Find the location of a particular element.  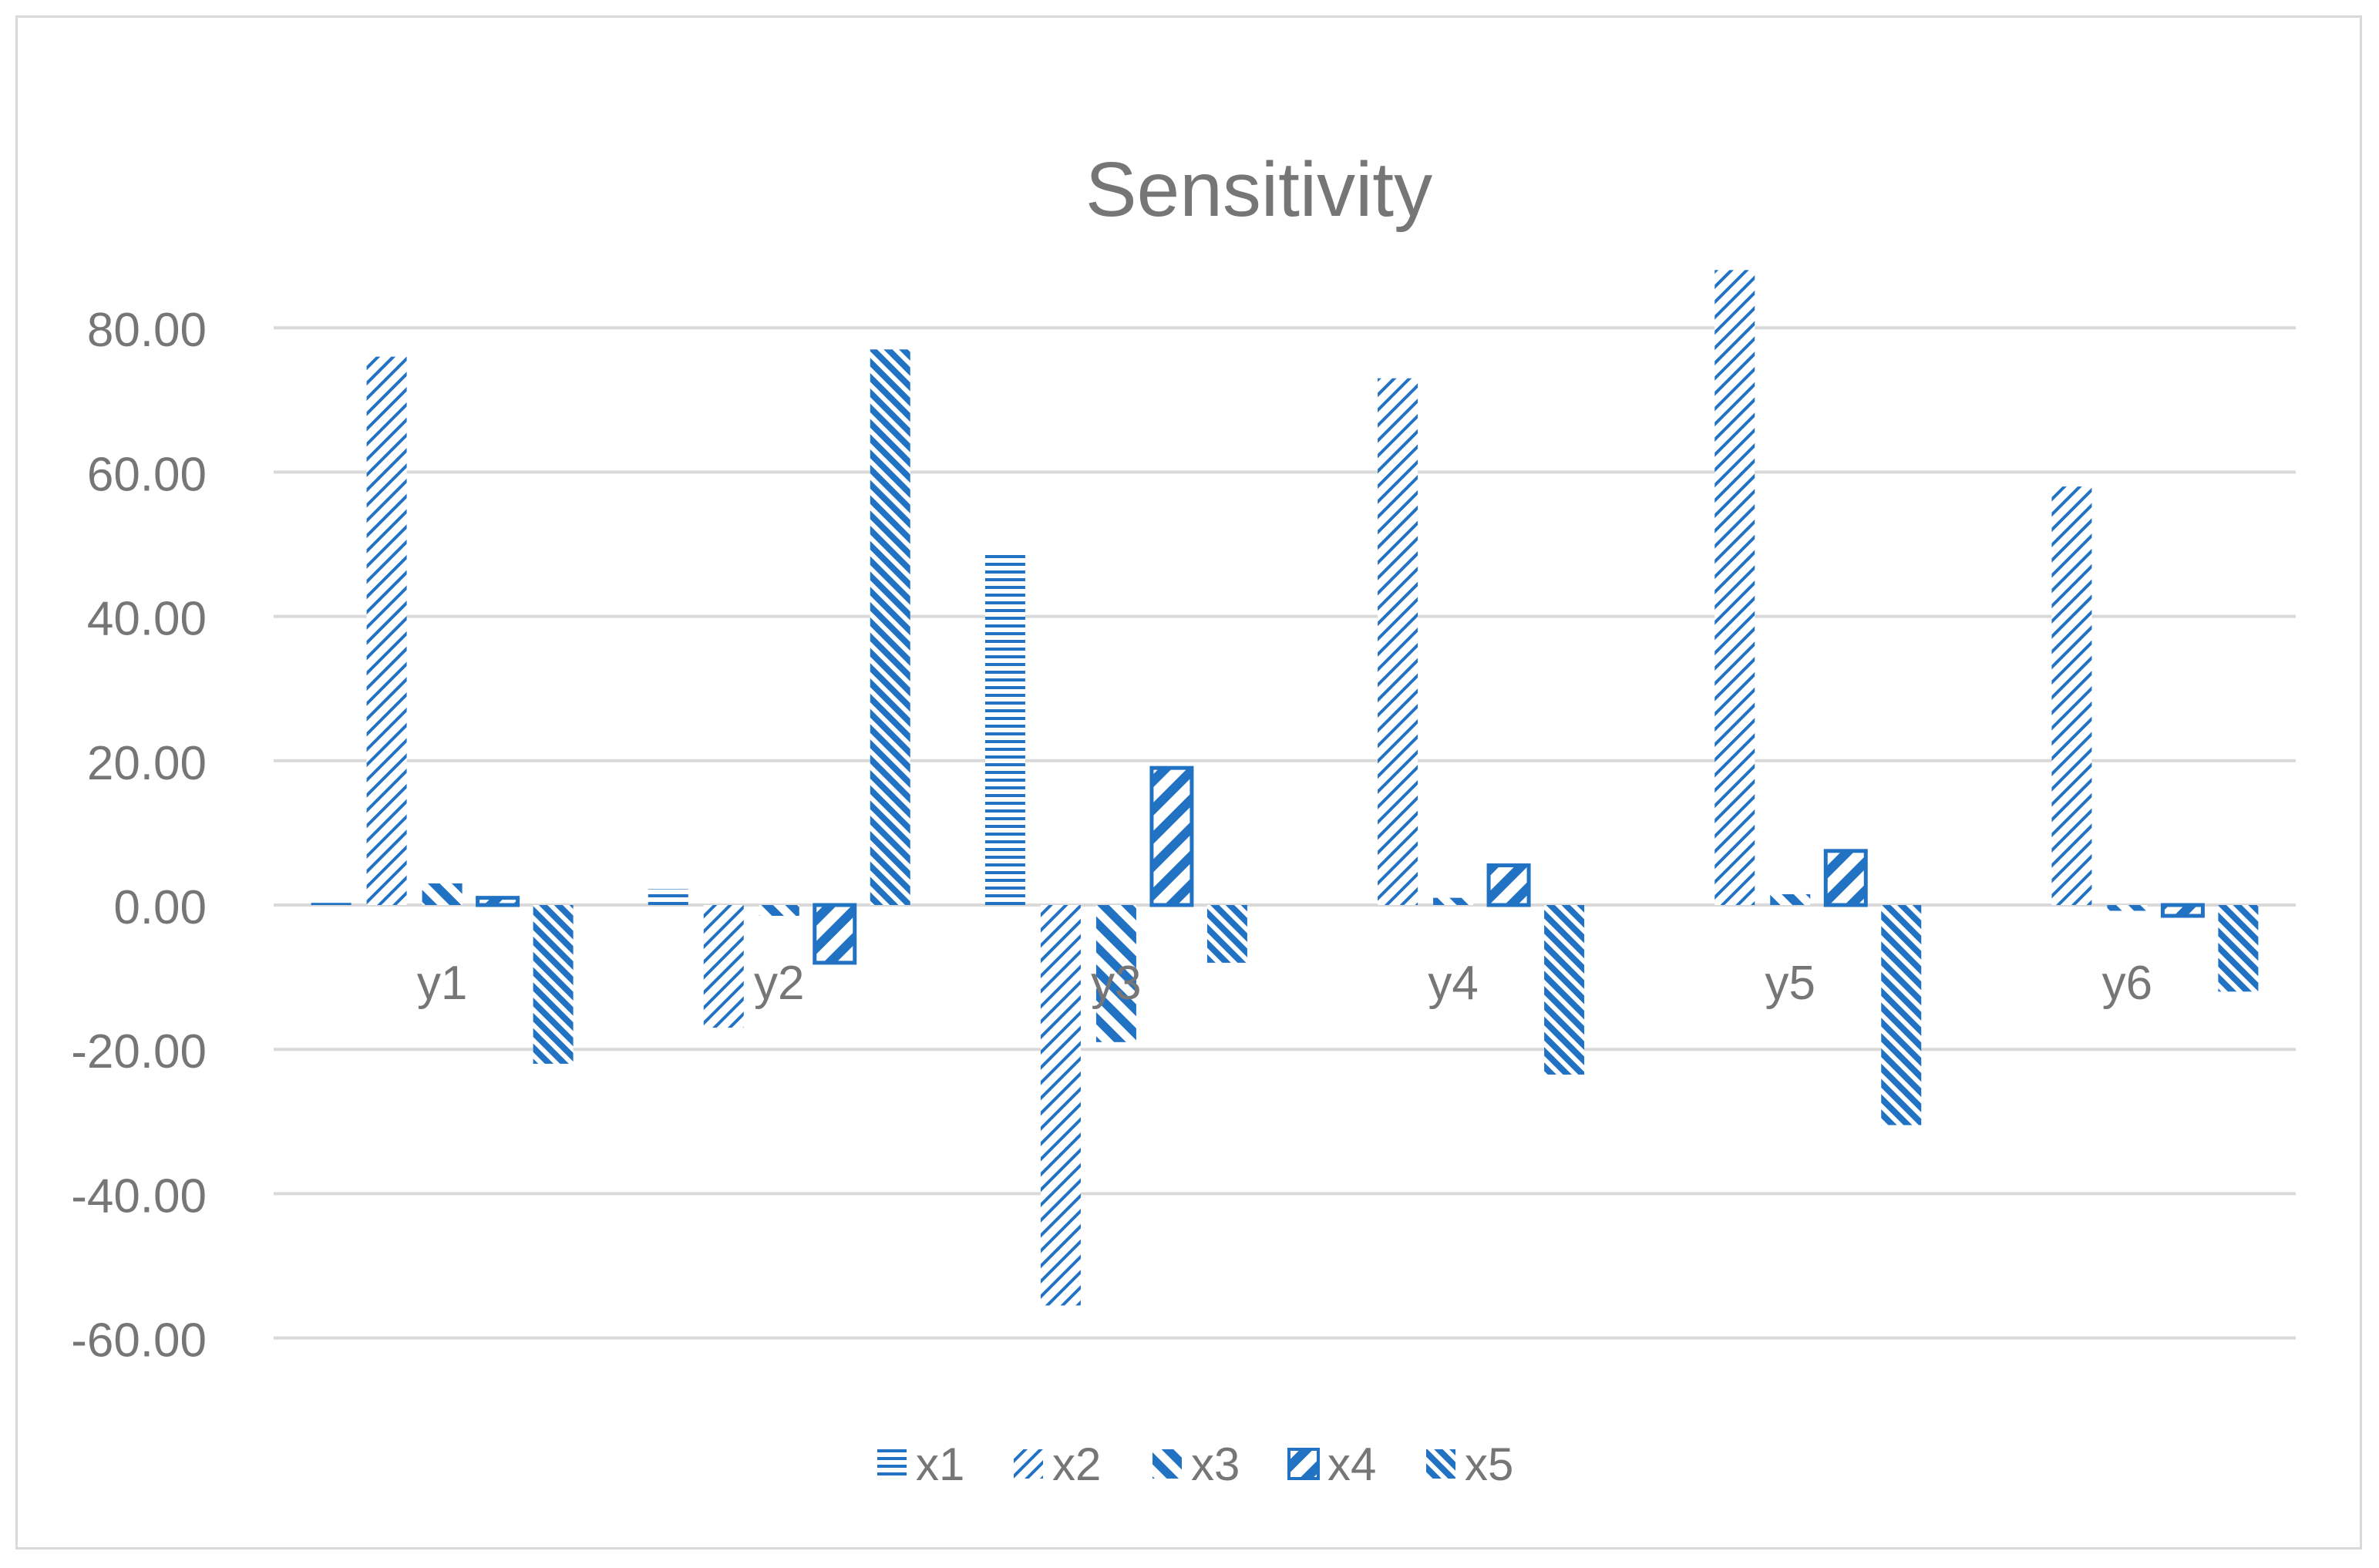

bar-x5-y1 is located at coordinates (554, 984).